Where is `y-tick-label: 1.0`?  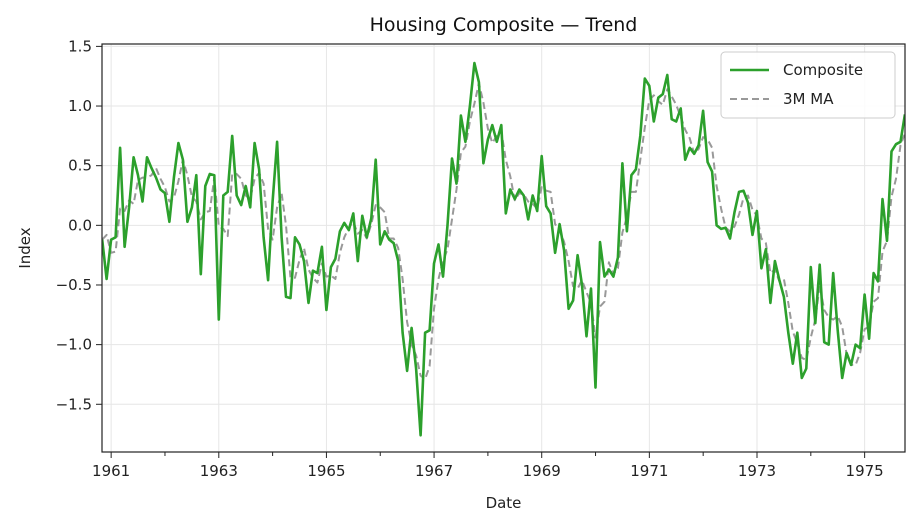
y-tick-label: 1.0 is located at coordinates (80, 106).